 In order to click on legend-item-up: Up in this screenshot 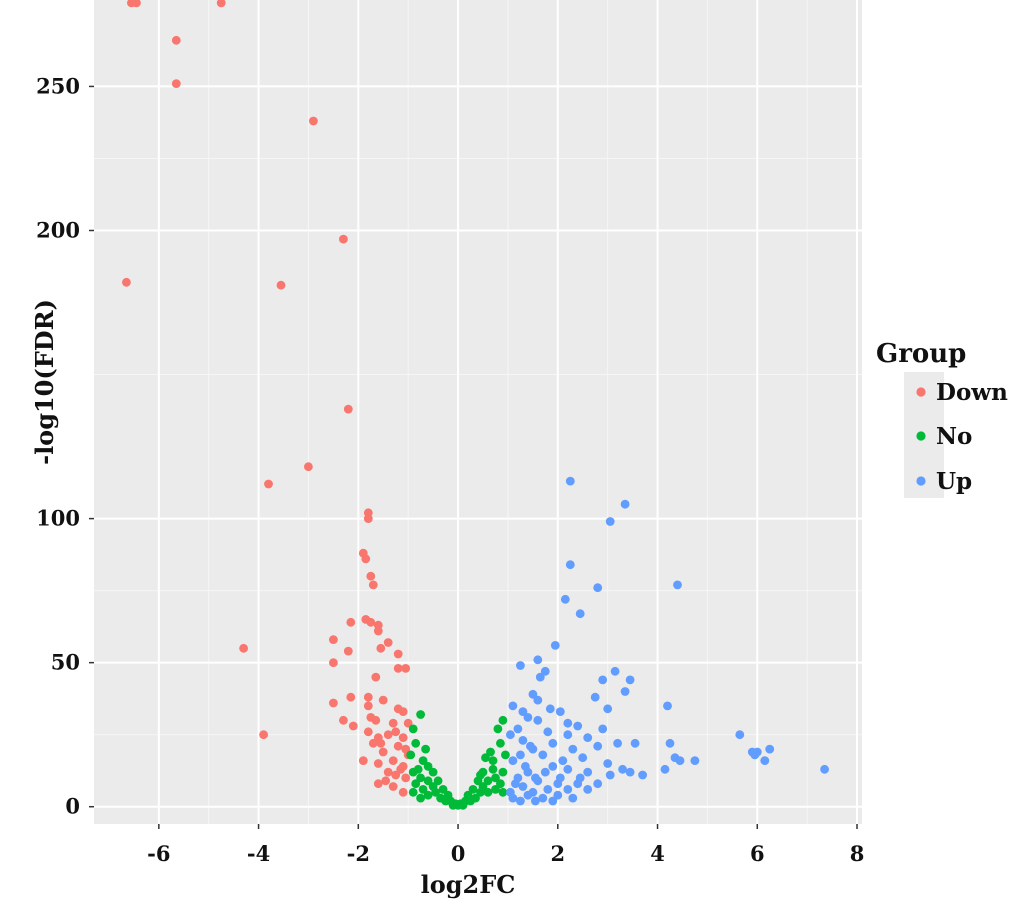, I will do `click(944, 481)`.